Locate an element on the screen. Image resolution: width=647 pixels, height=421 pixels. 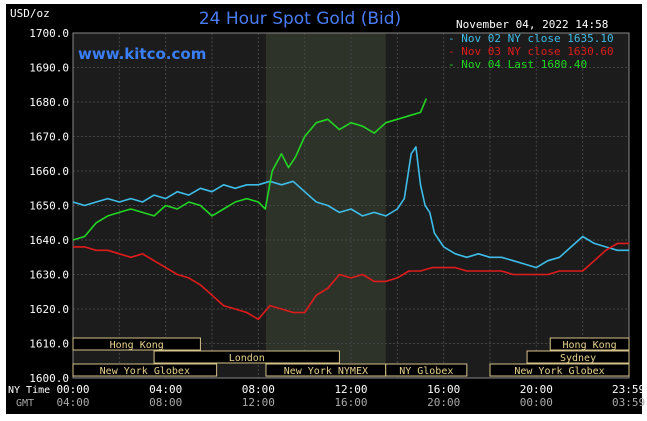
x-tick-label-ny: 08:00 is located at coordinates (258, 389).